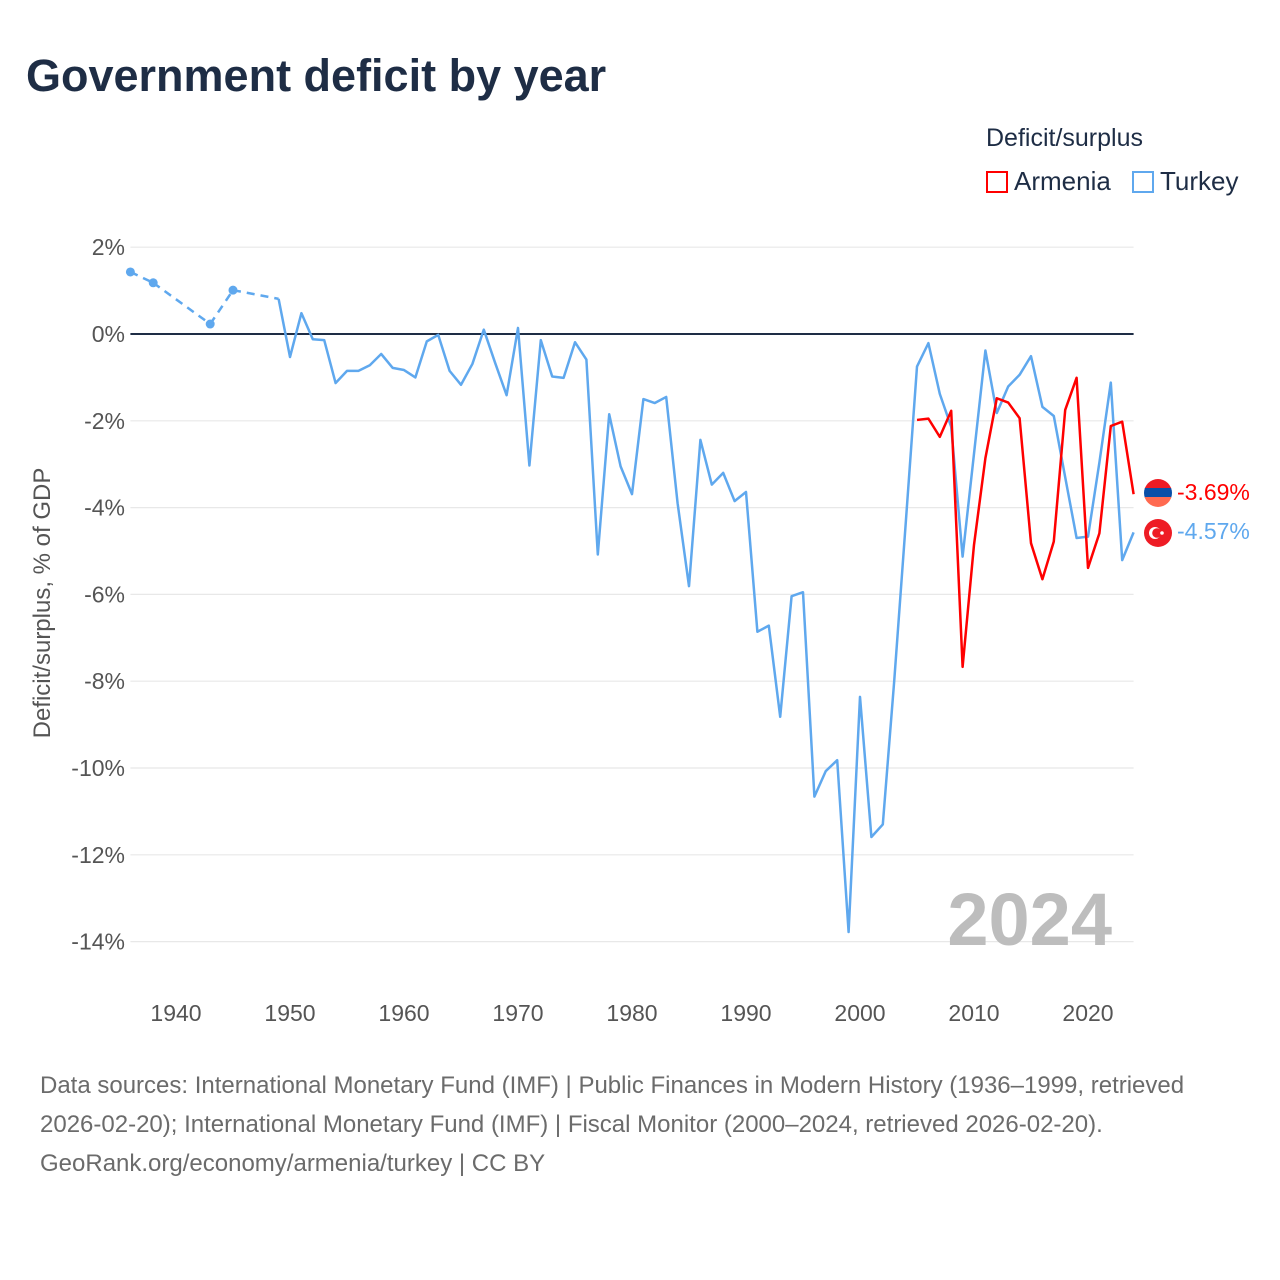 The height and width of the screenshot is (1280, 1280). What do you see at coordinates (104, 681) in the screenshot?
I see `y-tick-label: -8%` at bounding box center [104, 681].